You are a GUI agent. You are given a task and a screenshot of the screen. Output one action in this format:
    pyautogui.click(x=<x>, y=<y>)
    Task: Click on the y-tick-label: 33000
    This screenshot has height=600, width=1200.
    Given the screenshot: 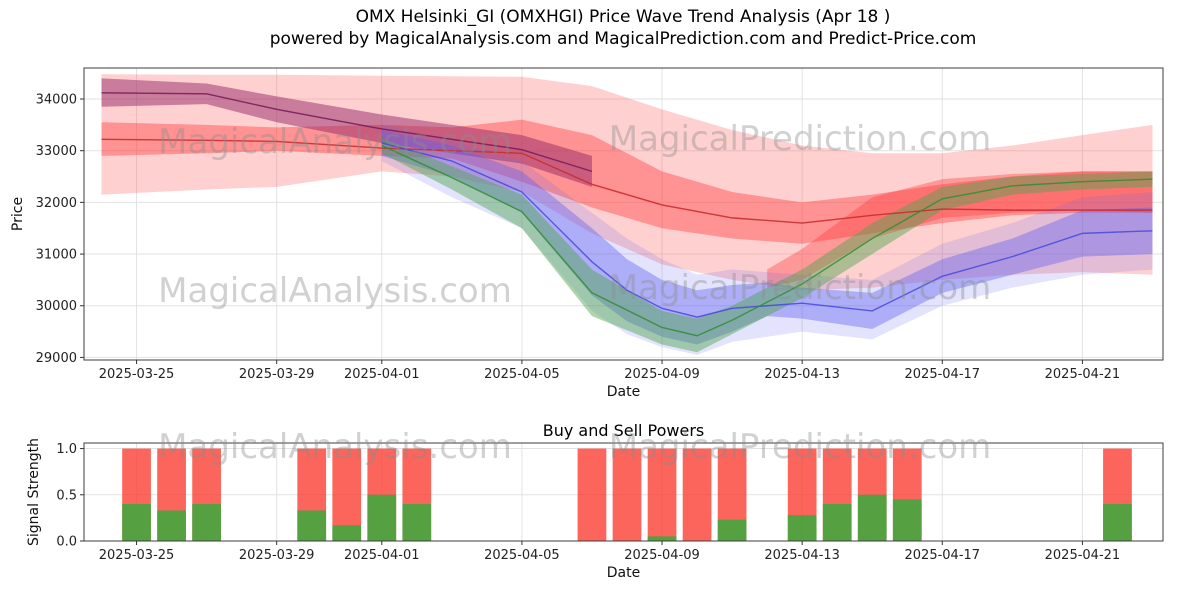 What is the action you would take?
    pyautogui.click(x=56, y=151)
    